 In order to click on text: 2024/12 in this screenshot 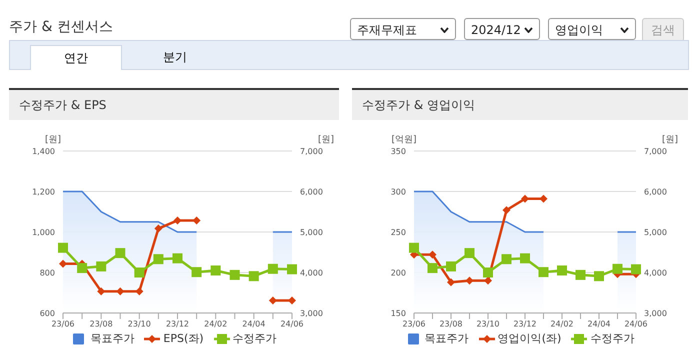, I will do `click(502, 29)`.